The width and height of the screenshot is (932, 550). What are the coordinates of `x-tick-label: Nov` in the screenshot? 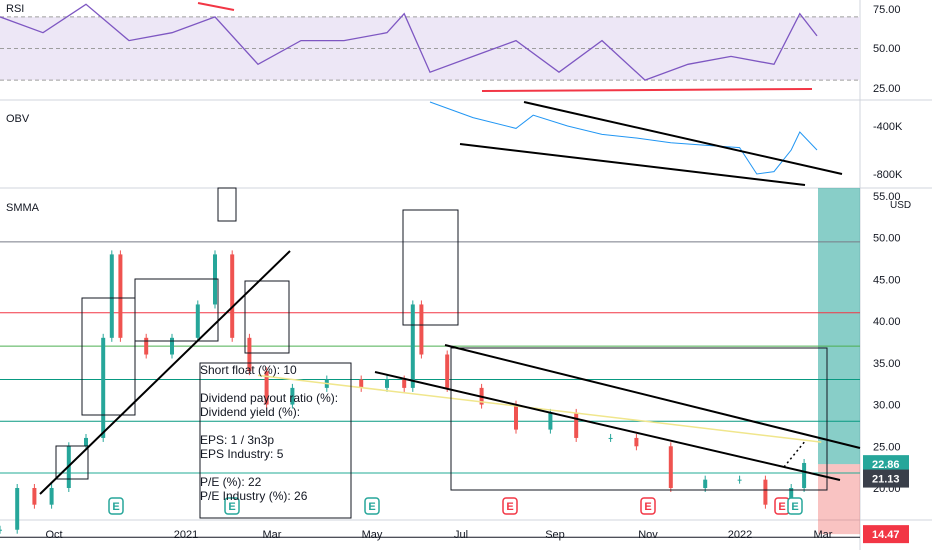 It's located at (648, 535).